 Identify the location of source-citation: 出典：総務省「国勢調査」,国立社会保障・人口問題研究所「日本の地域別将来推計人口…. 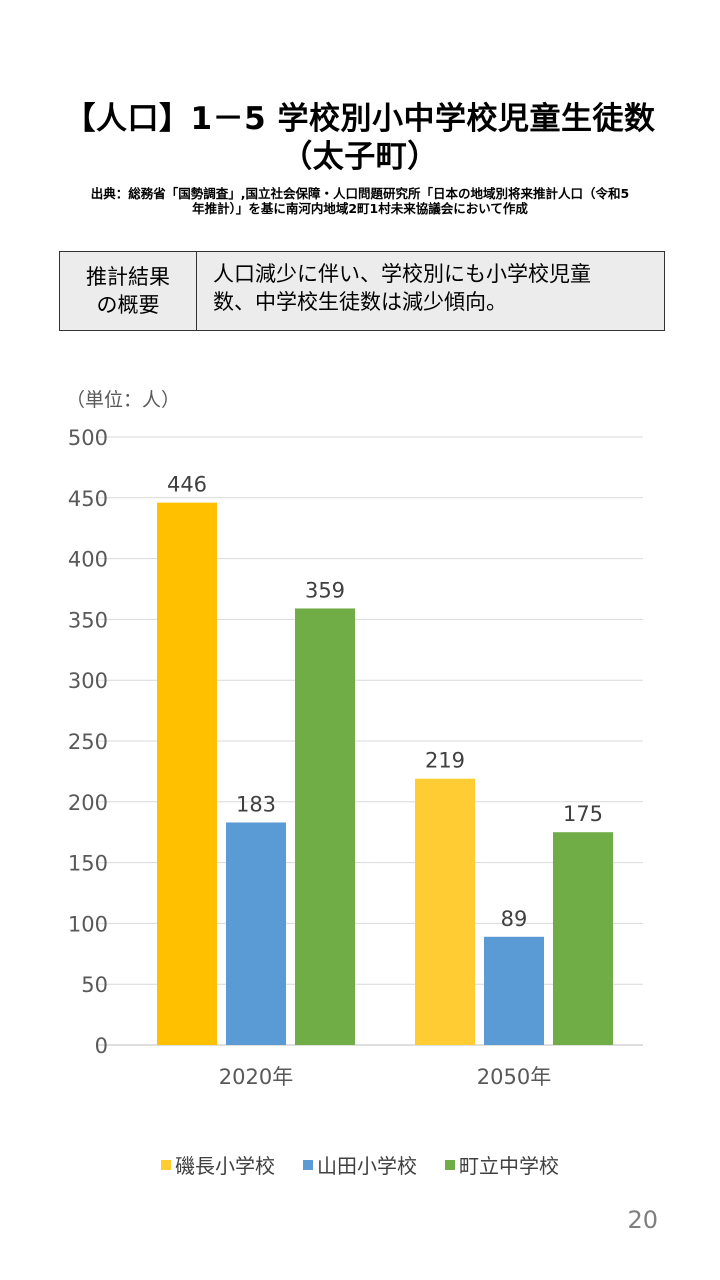
(360, 201).